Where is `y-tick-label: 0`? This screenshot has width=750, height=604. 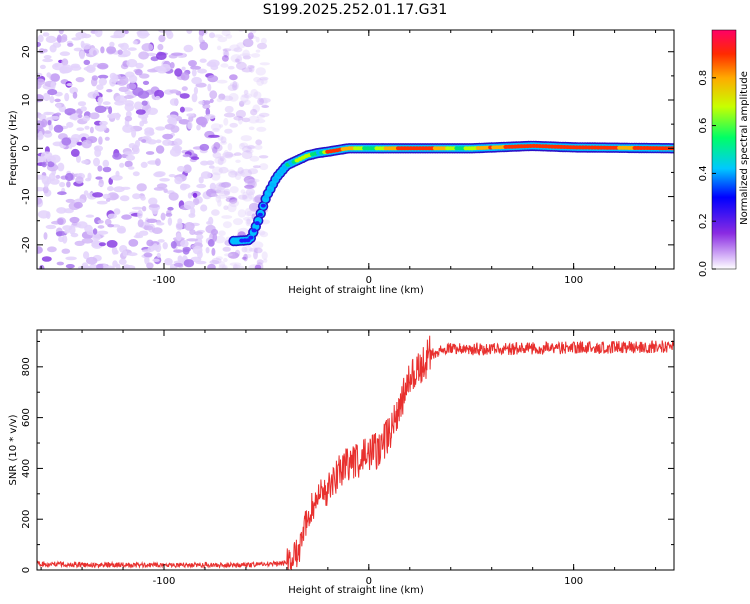
y-tick-label: 0 is located at coordinates (26, 148).